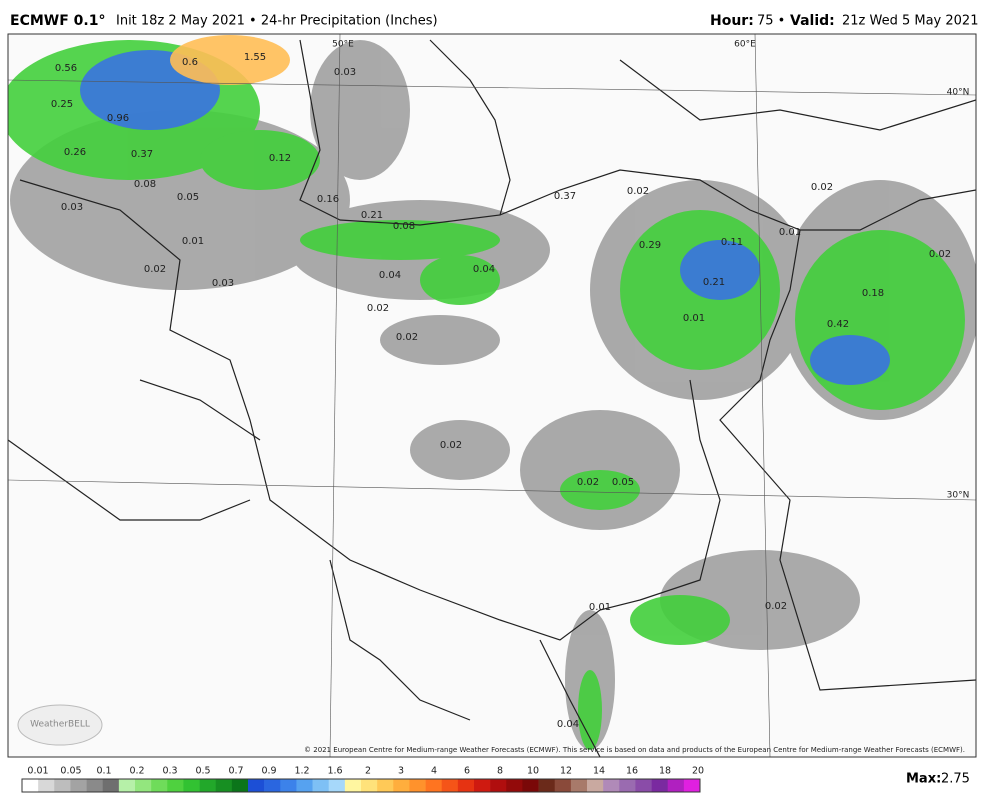 This screenshot has height=812, width=984. What do you see at coordinates (632, 771) in the screenshot?
I see `colorbar-tick: 16` at bounding box center [632, 771].